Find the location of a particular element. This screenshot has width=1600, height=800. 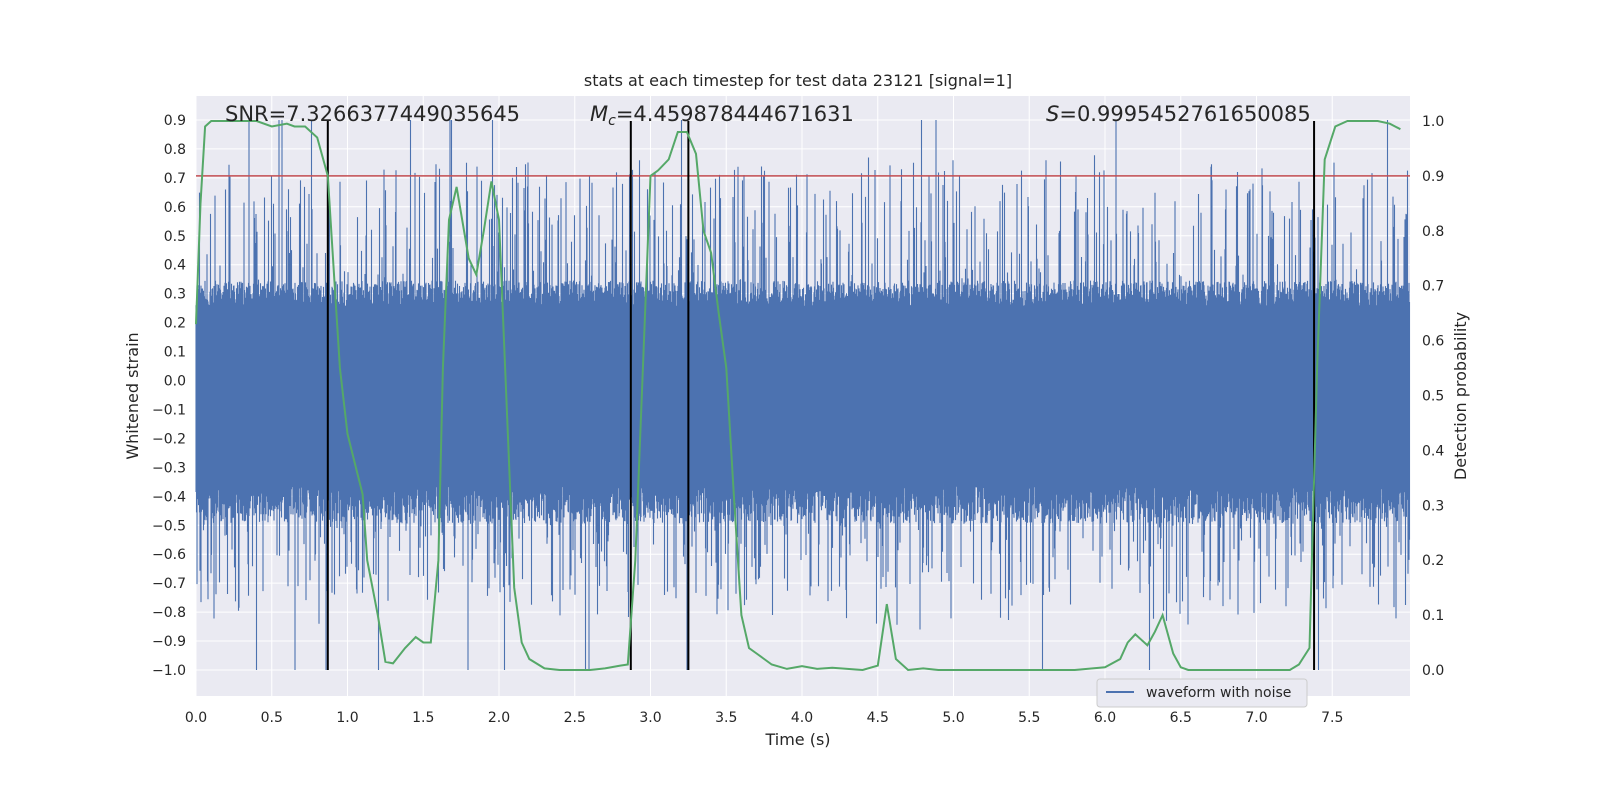

x-tick-label: 3.0 is located at coordinates (650, 718).